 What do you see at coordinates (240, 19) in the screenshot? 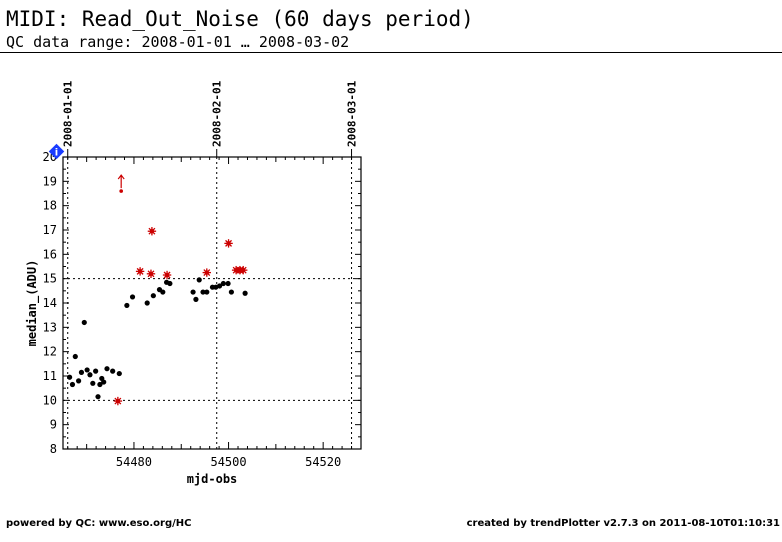
I see `chart-title: MIDI: Read_Out_Noise (60 days period)` at bounding box center [240, 19].